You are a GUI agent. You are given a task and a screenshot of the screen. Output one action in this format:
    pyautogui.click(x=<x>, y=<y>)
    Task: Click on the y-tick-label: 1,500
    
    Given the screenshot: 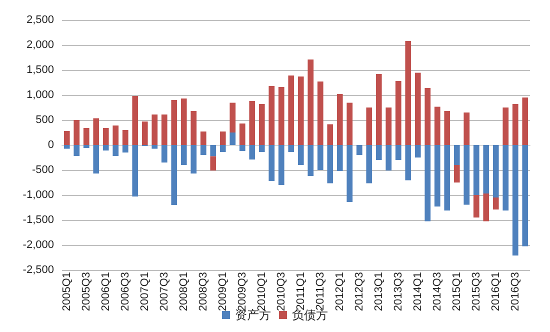 What is the action you would take?
    pyautogui.click(x=40, y=70)
    